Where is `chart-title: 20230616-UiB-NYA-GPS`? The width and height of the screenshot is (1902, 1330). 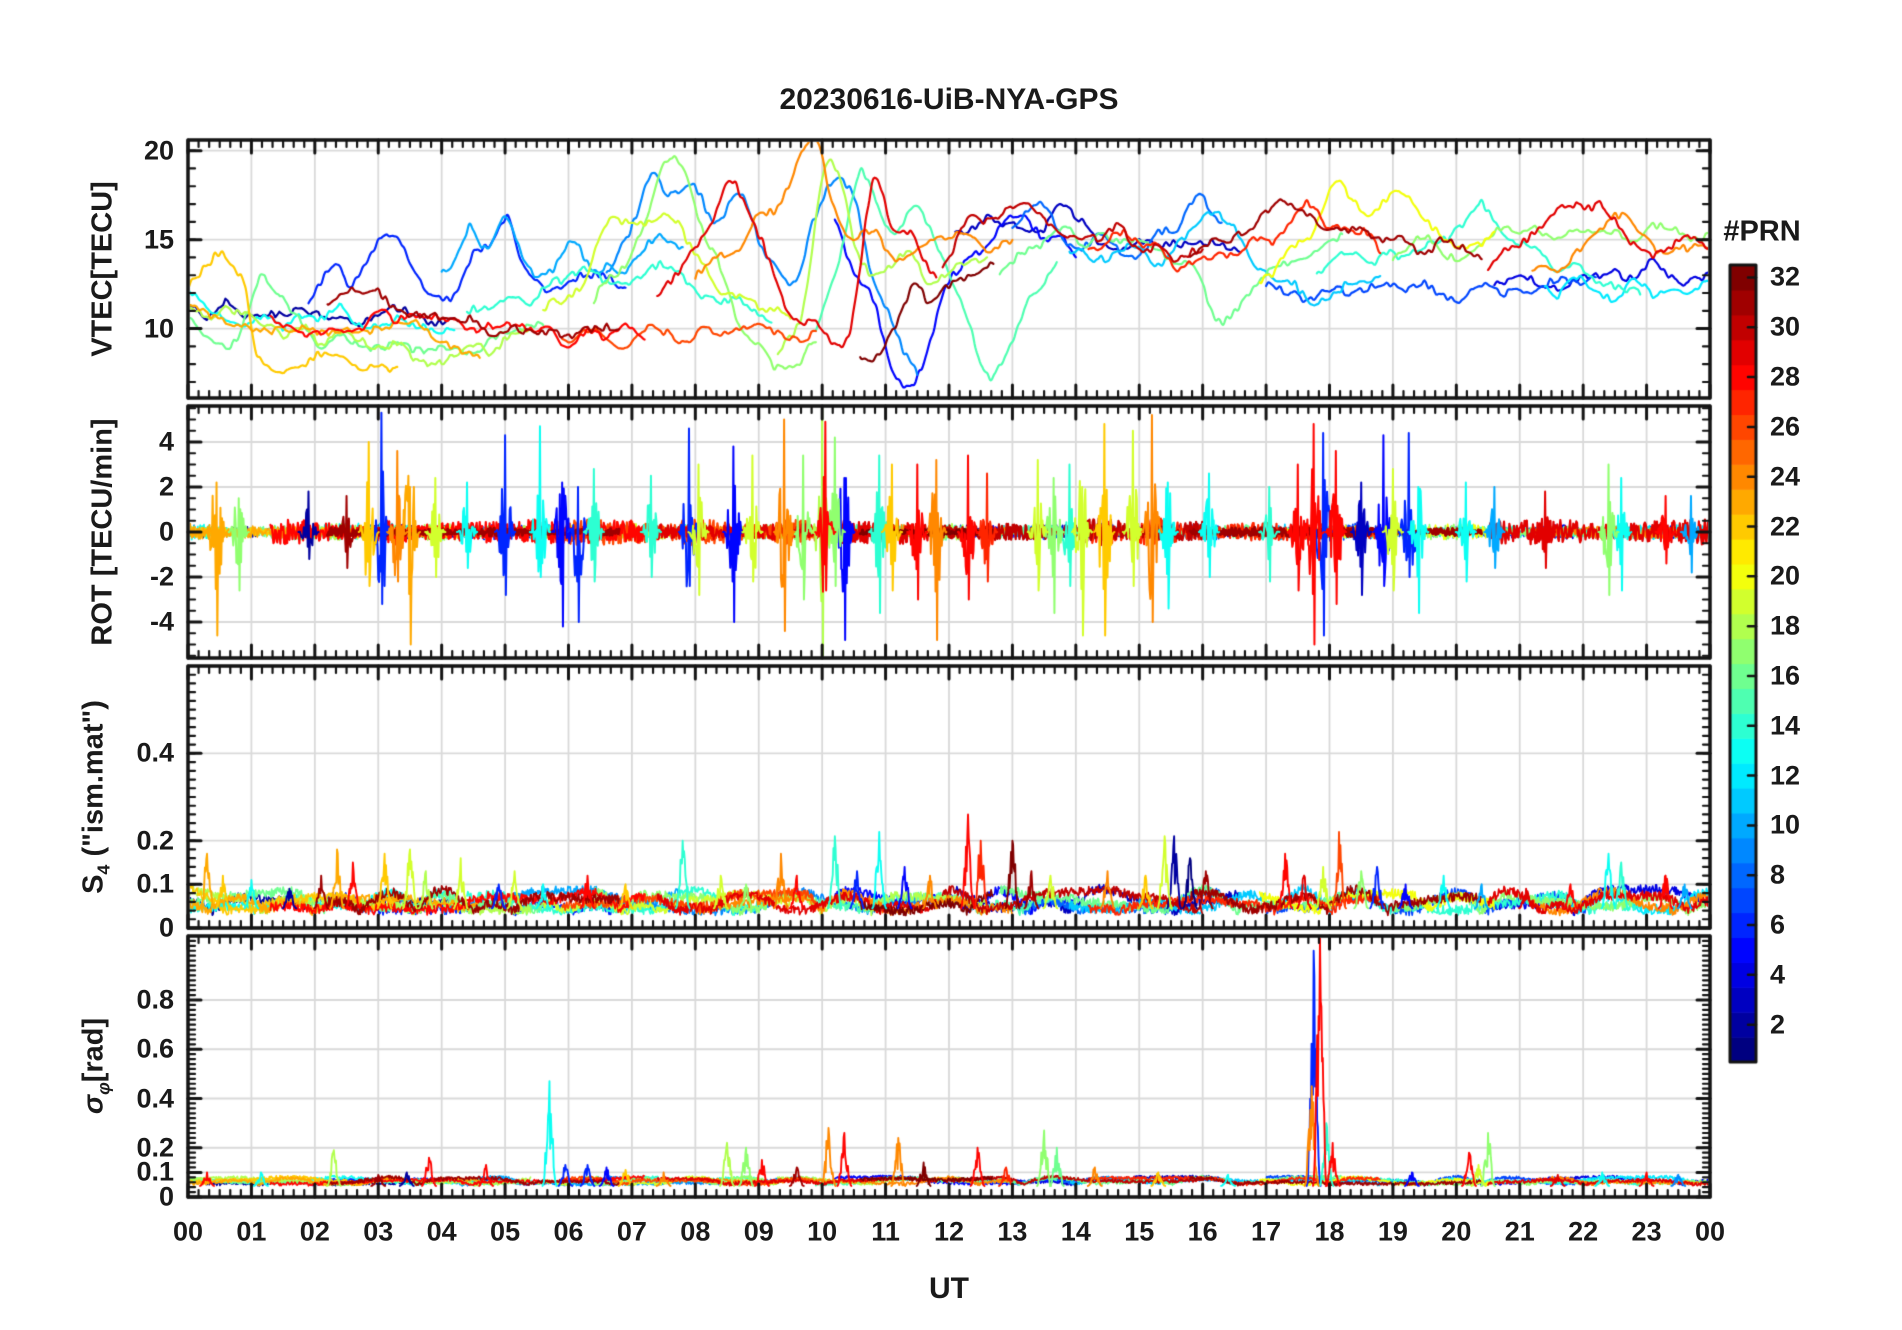 chart-title: 20230616-UiB-NYA-GPS is located at coordinates (949, 99).